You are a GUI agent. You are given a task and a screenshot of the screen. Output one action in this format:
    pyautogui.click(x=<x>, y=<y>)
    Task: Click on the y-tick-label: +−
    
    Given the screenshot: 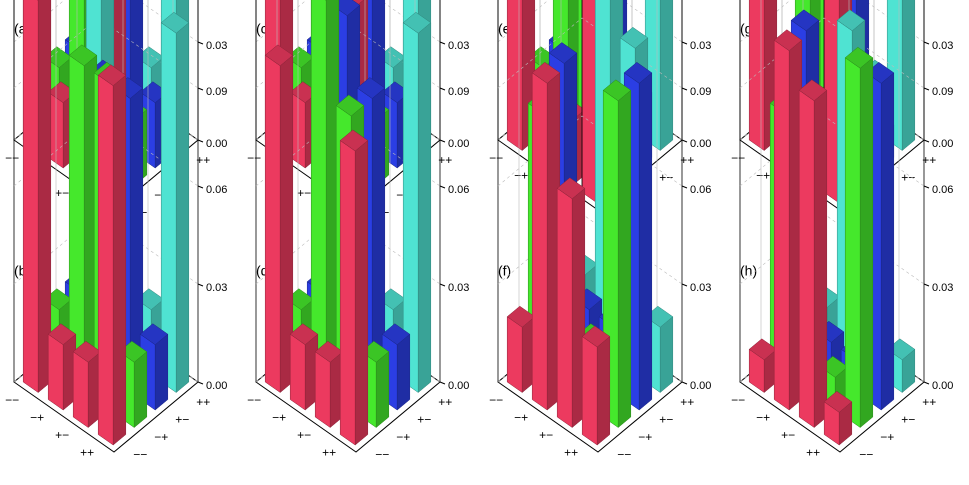 What is the action you would take?
    pyautogui.click(x=908, y=178)
    